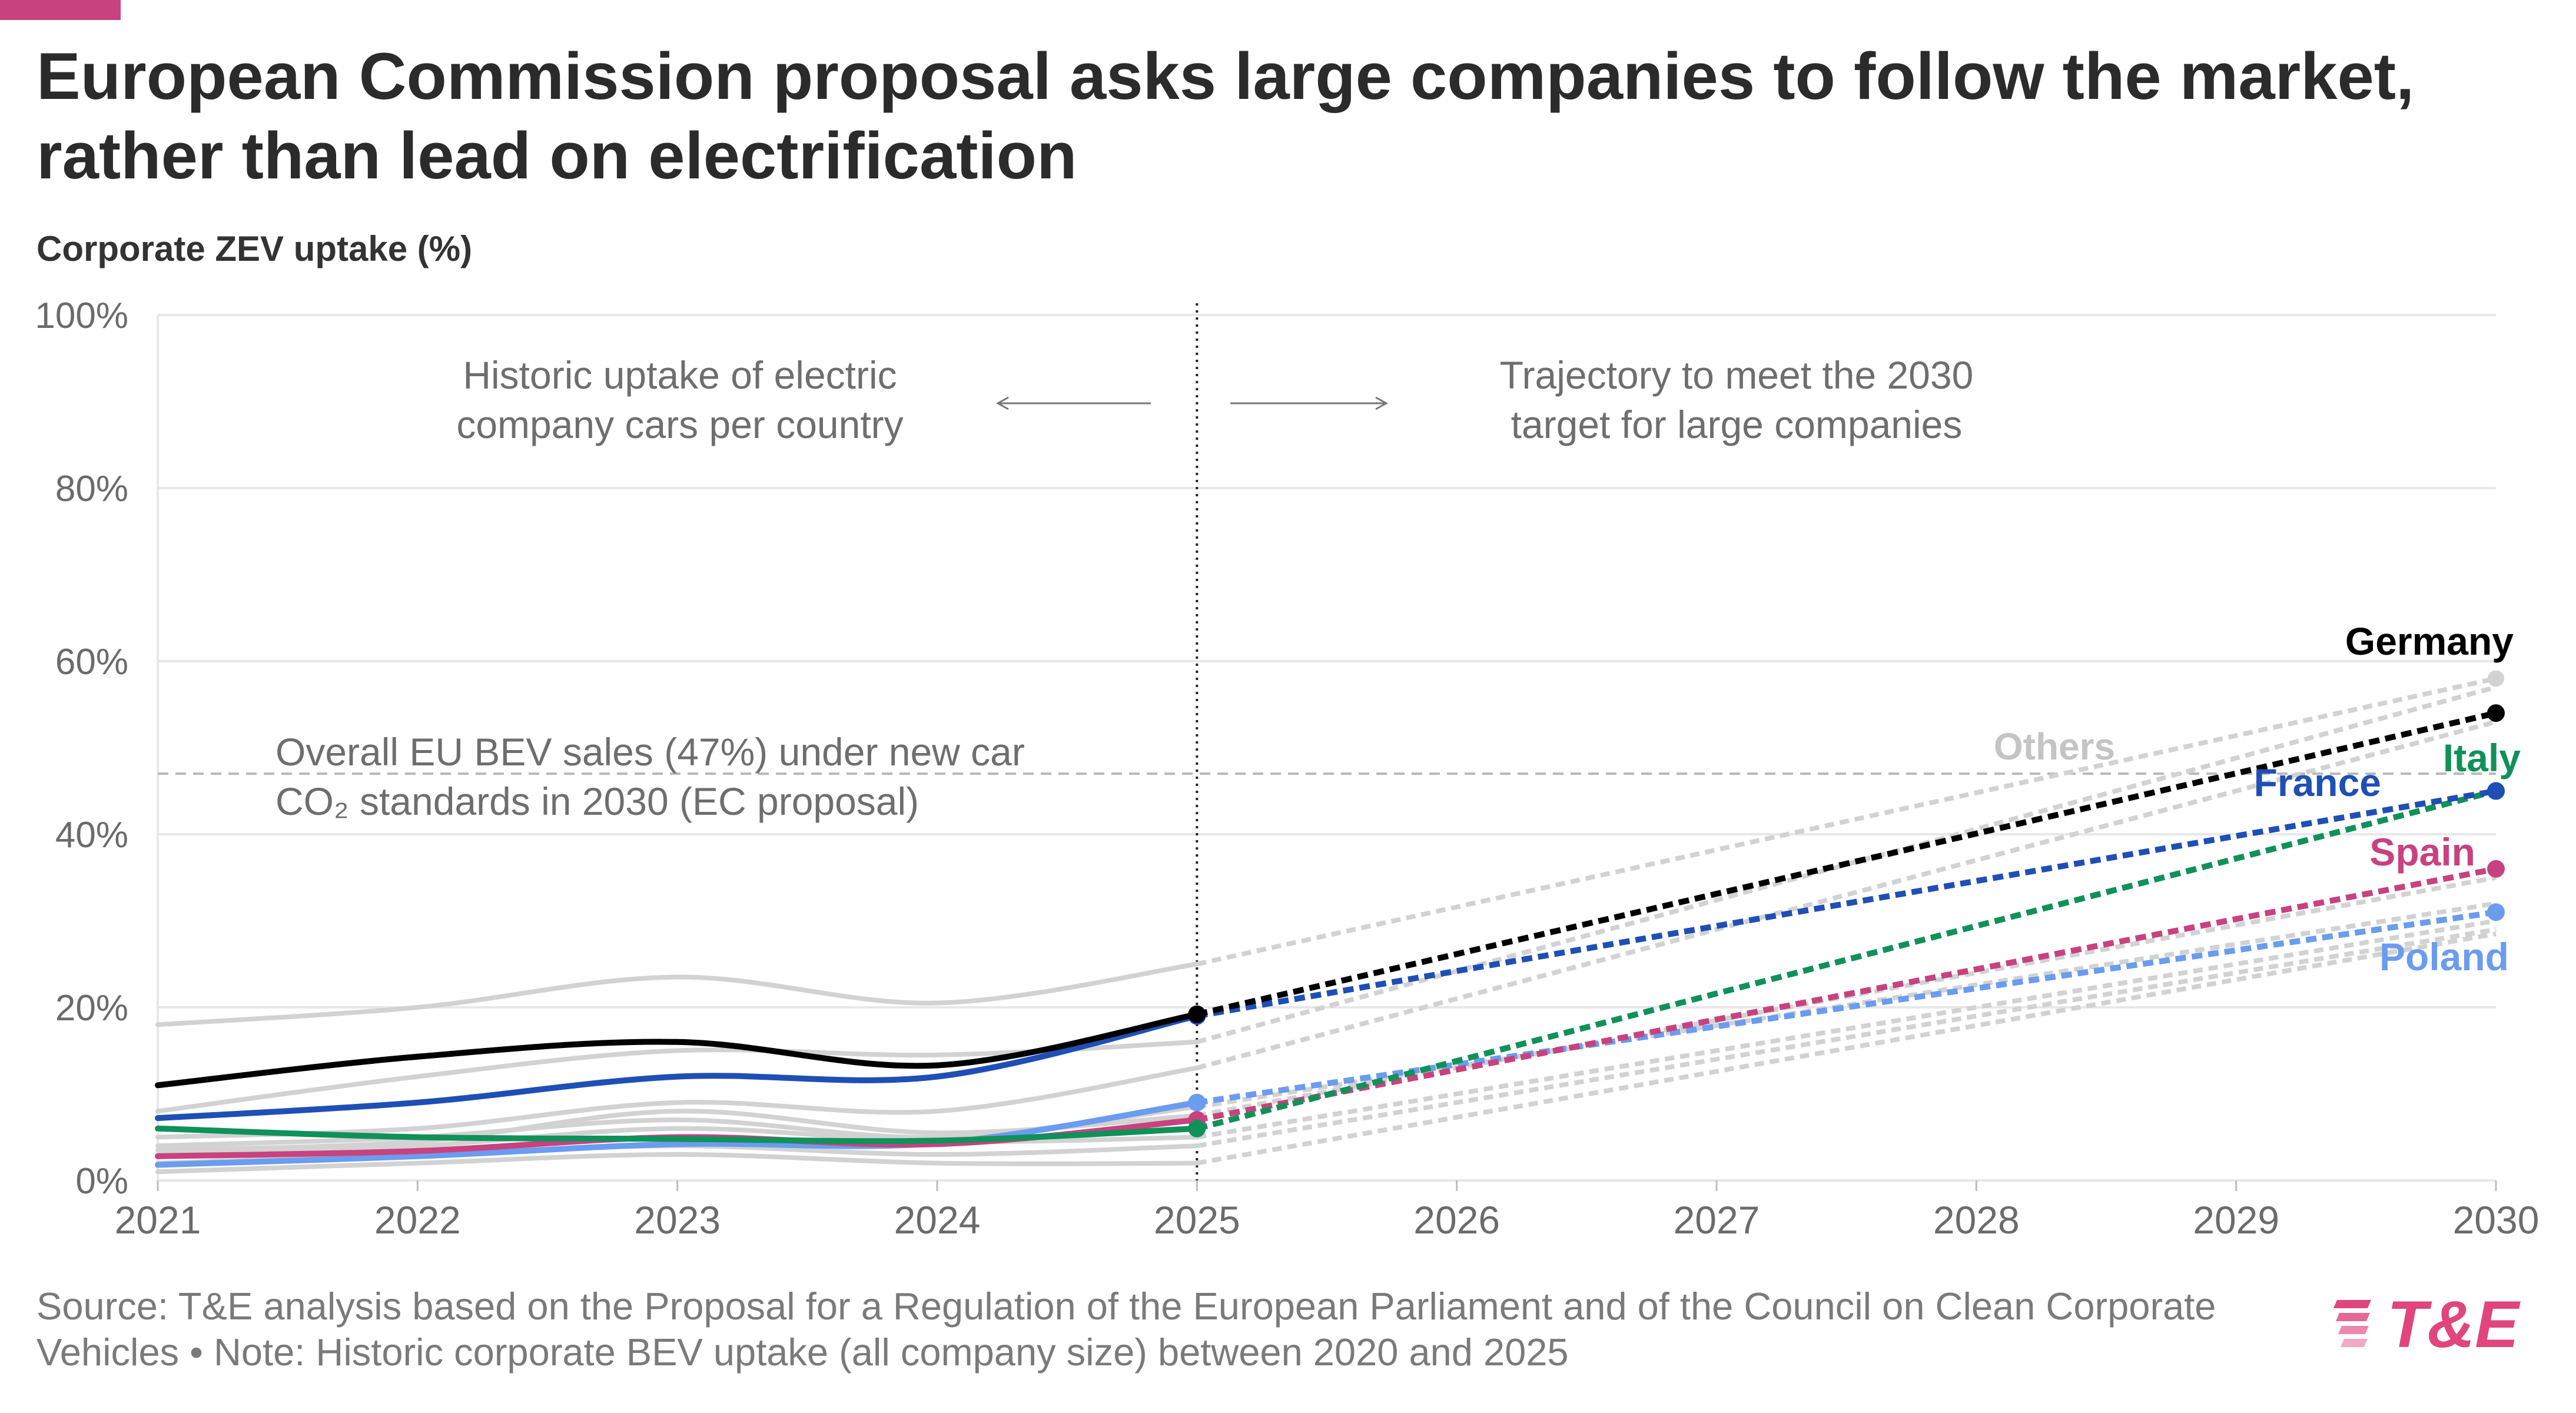  What do you see at coordinates (254, 248) in the screenshot?
I see `y-axis-label: Corporate ZEV uptake (%)` at bounding box center [254, 248].